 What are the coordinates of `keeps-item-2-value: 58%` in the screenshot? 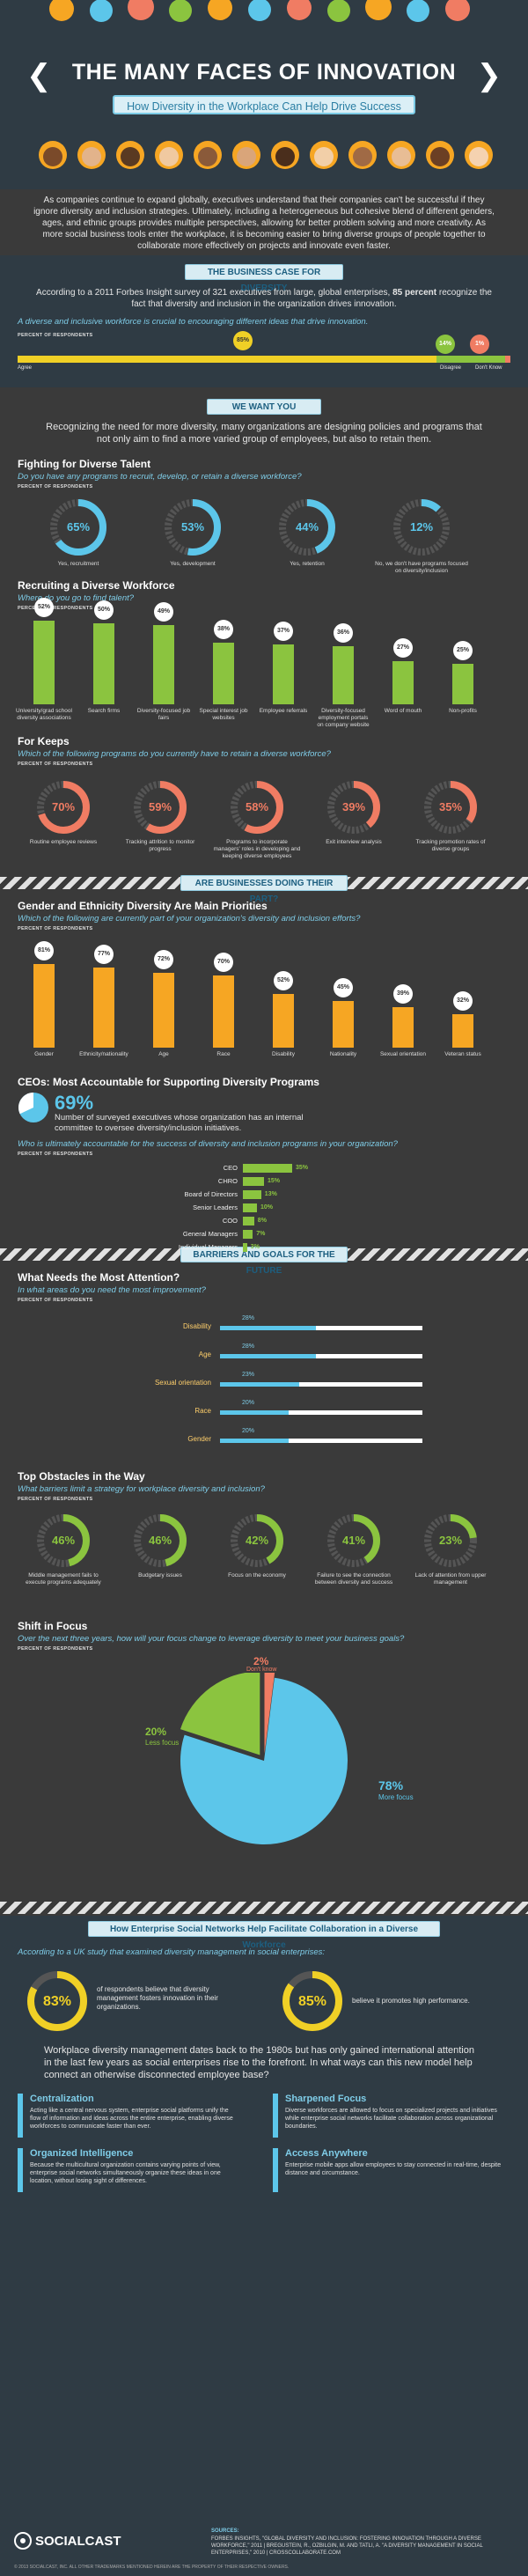 It's located at (257, 807).